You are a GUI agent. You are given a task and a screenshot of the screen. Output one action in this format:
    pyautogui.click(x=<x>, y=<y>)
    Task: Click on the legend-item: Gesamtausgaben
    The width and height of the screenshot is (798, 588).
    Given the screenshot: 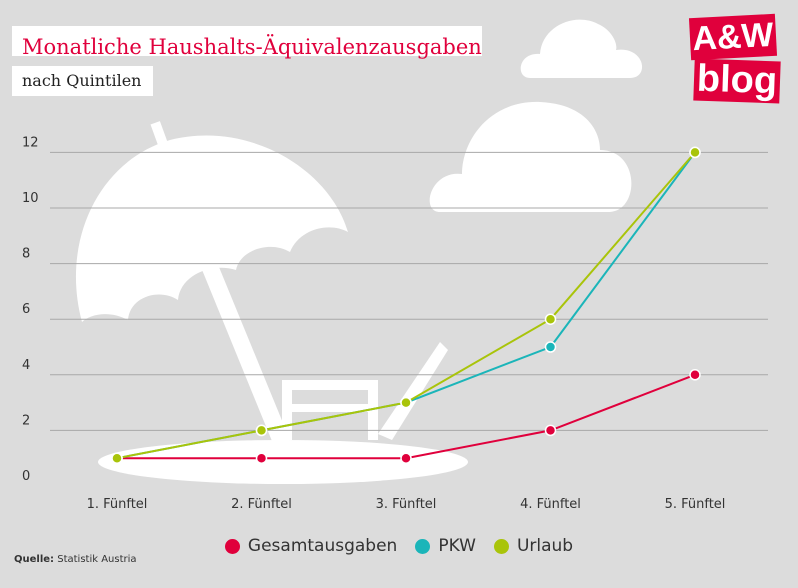 What is the action you would take?
    pyautogui.click(x=311, y=546)
    